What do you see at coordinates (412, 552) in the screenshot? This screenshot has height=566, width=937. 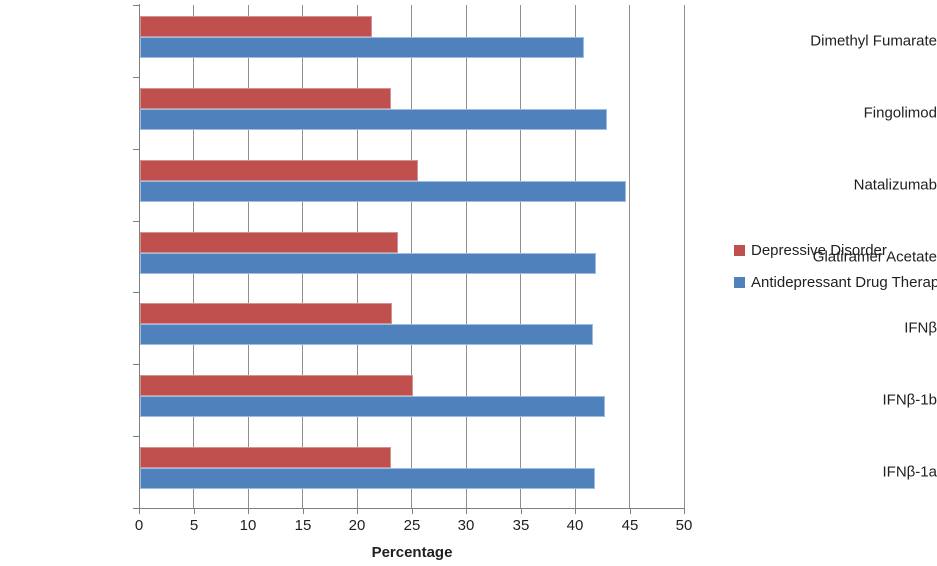 I see `x-axis-title: Percentage` at bounding box center [412, 552].